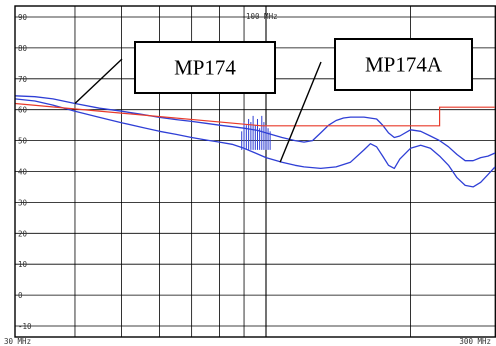  Describe the element at coordinates (17, 341) in the screenshot. I see `x-tick-label: 30 MHz` at that location.